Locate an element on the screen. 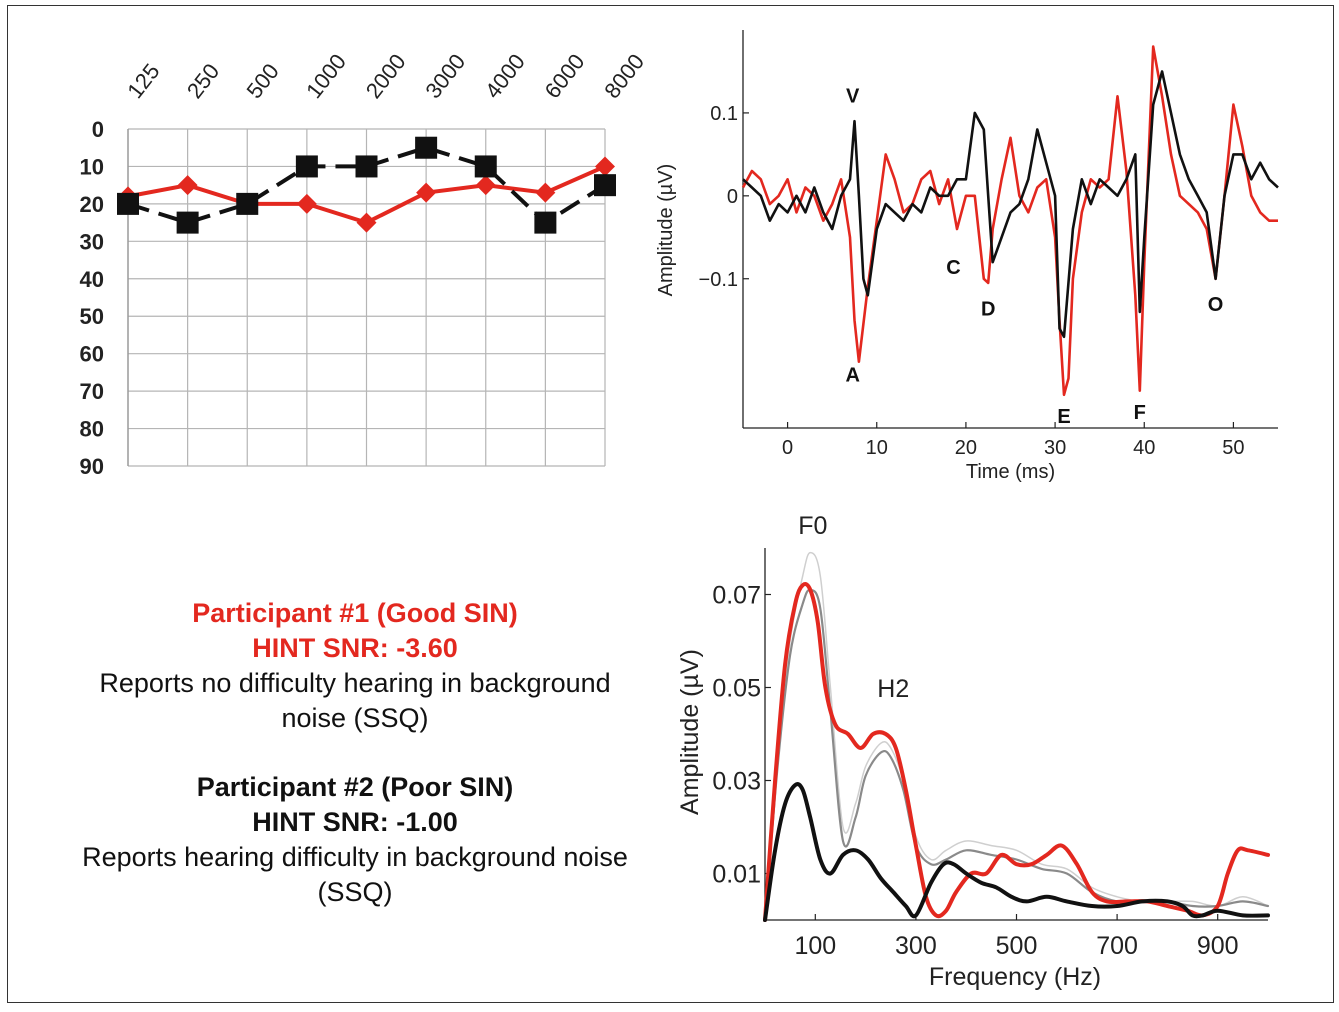 The height and width of the screenshot is (1012, 1339). abr-y-tick-label: −0.1 is located at coordinates (718, 280).